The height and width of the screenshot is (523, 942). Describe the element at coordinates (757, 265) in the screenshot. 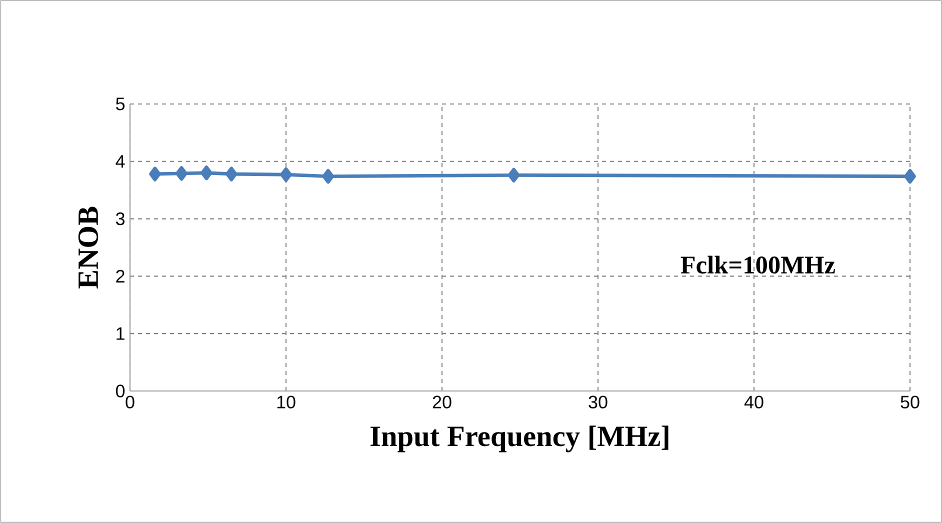

I see `annotation: Fclk=100MHz` at that location.